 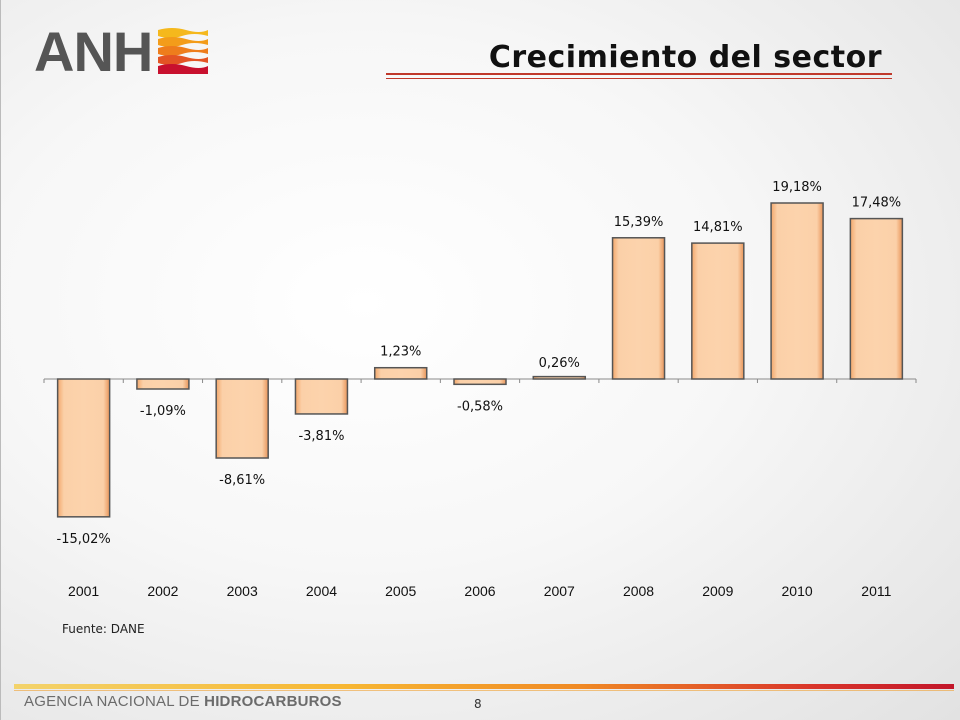 I want to click on bar-2006, so click(x=480, y=382).